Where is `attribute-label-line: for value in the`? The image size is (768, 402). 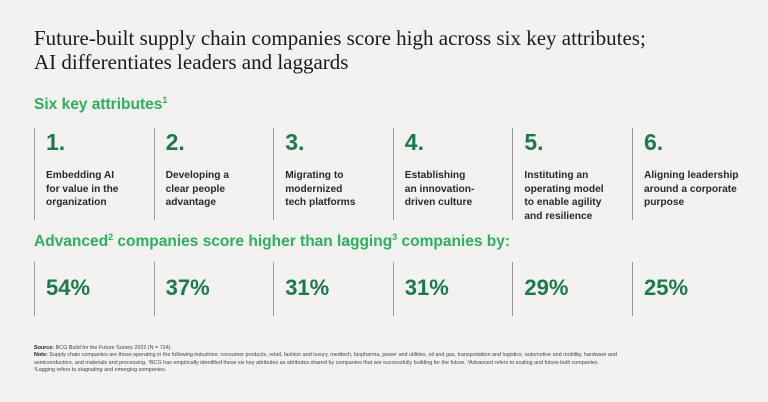
attribute-label-line: for value in the is located at coordinates (82, 189).